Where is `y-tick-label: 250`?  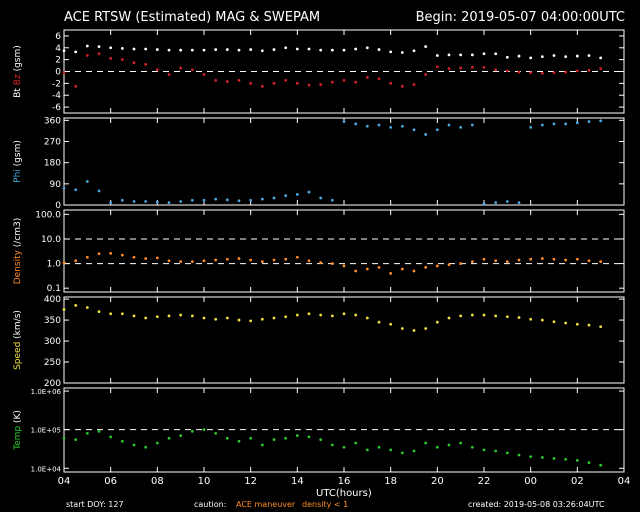
y-tick-label: 250 is located at coordinates (52, 363).